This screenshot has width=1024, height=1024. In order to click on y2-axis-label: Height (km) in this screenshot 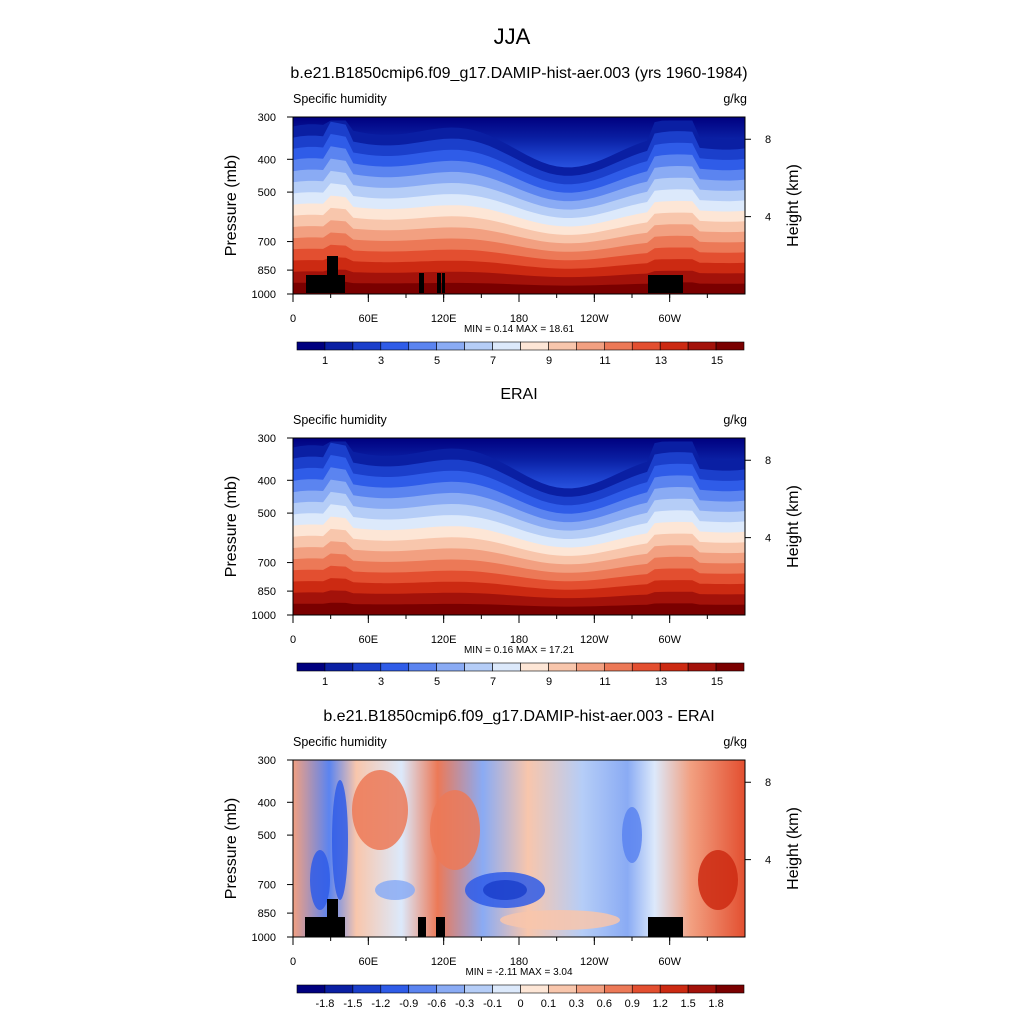, I will do `click(793, 848)`.